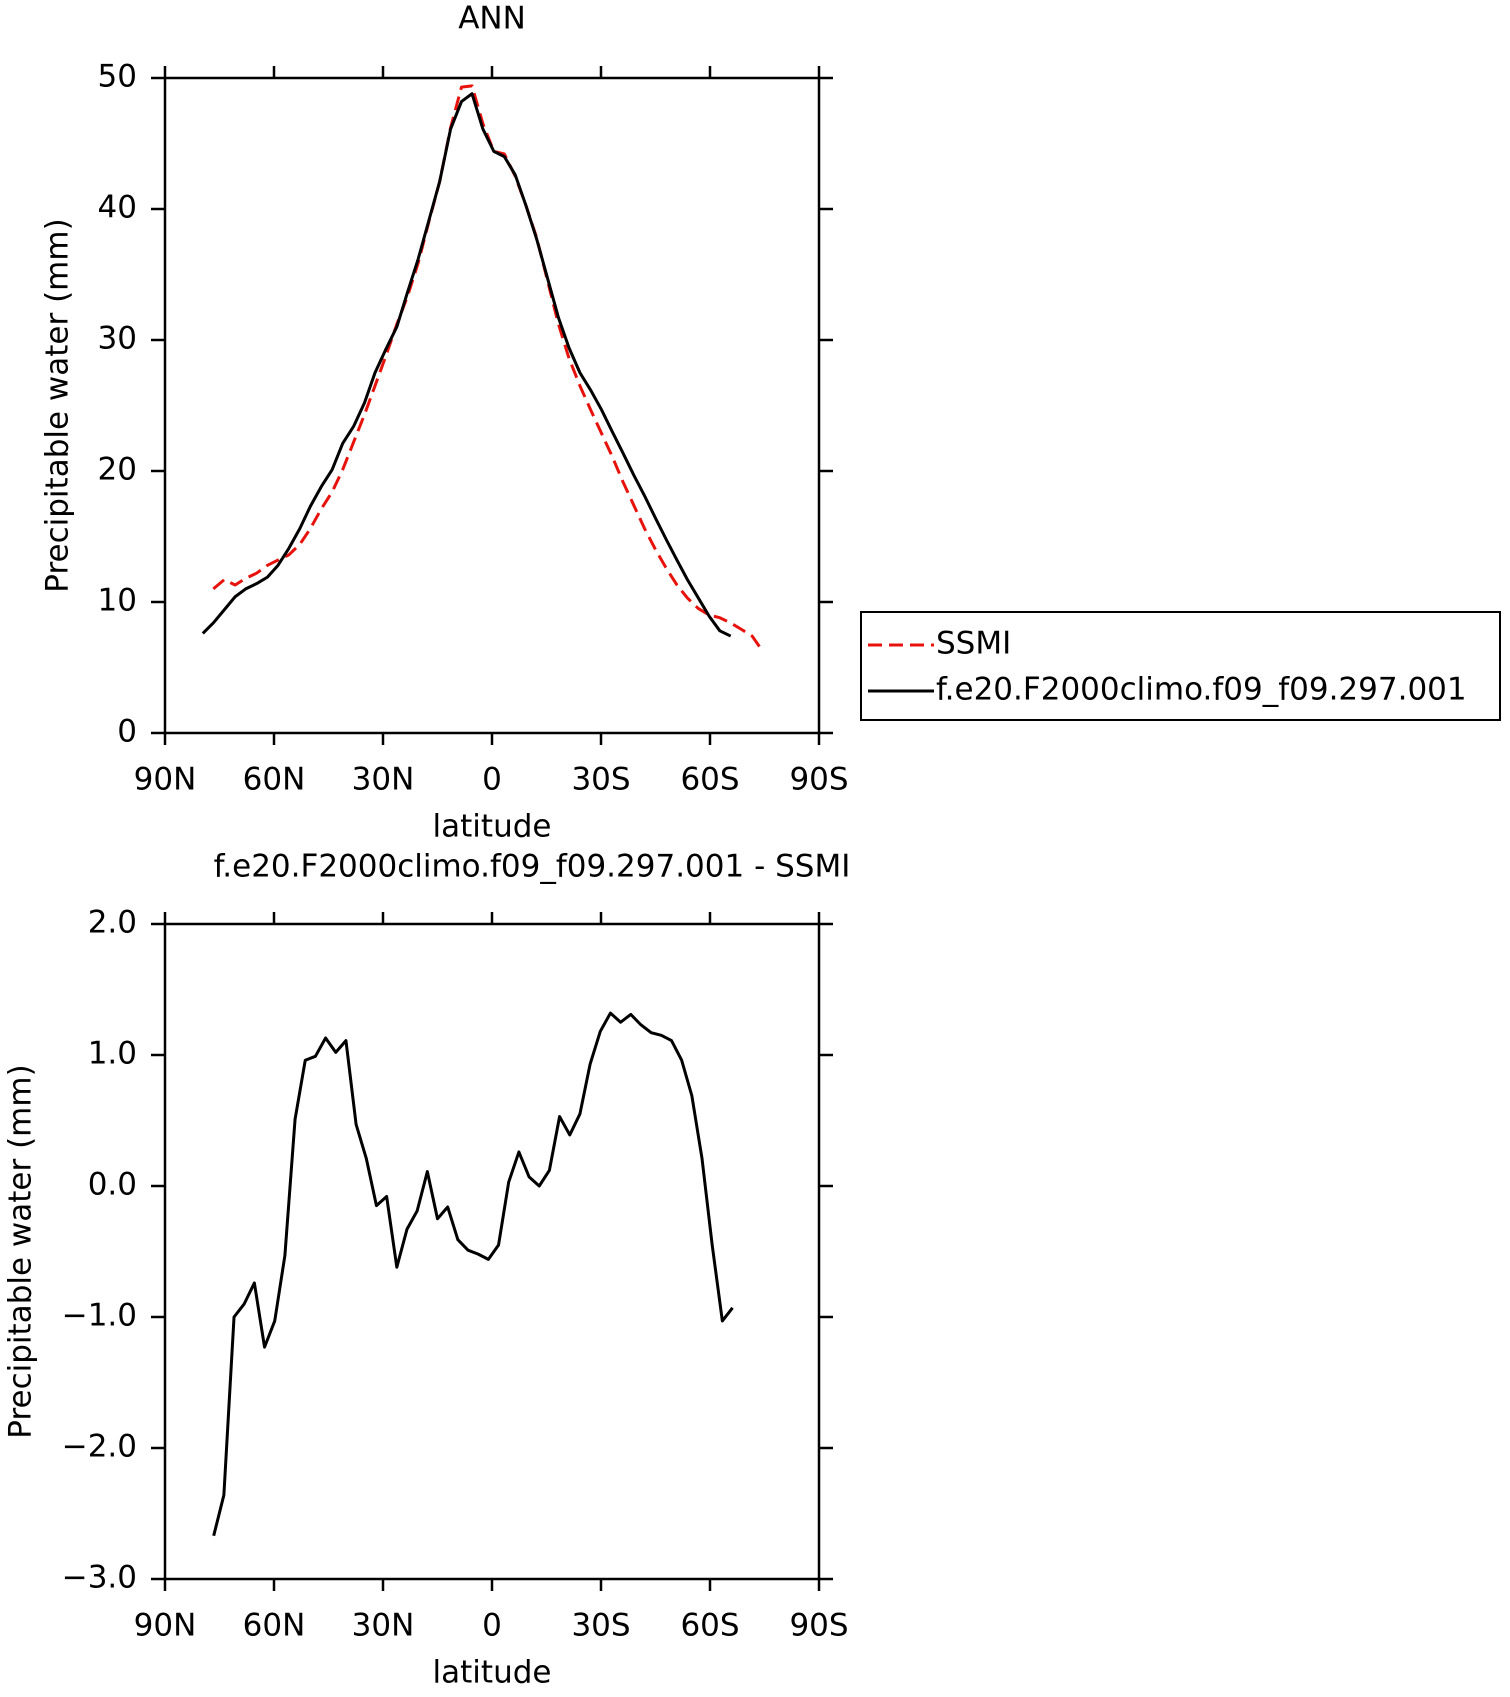 The height and width of the screenshot is (1697, 1510). I want to click on legend-box, so click(1180, 666).